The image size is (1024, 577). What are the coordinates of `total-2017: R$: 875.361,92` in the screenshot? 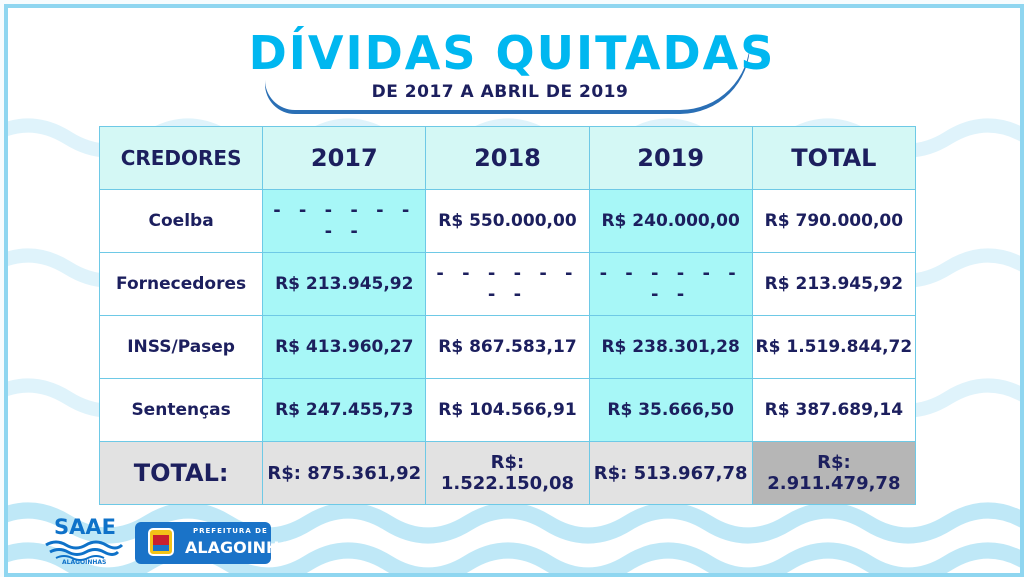 It's located at (344, 473).